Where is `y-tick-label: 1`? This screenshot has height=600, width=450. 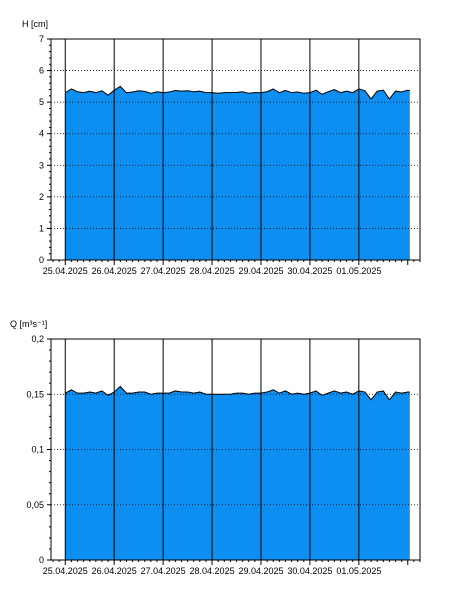
y-tick-label: 1 is located at coordinates (41, 228).